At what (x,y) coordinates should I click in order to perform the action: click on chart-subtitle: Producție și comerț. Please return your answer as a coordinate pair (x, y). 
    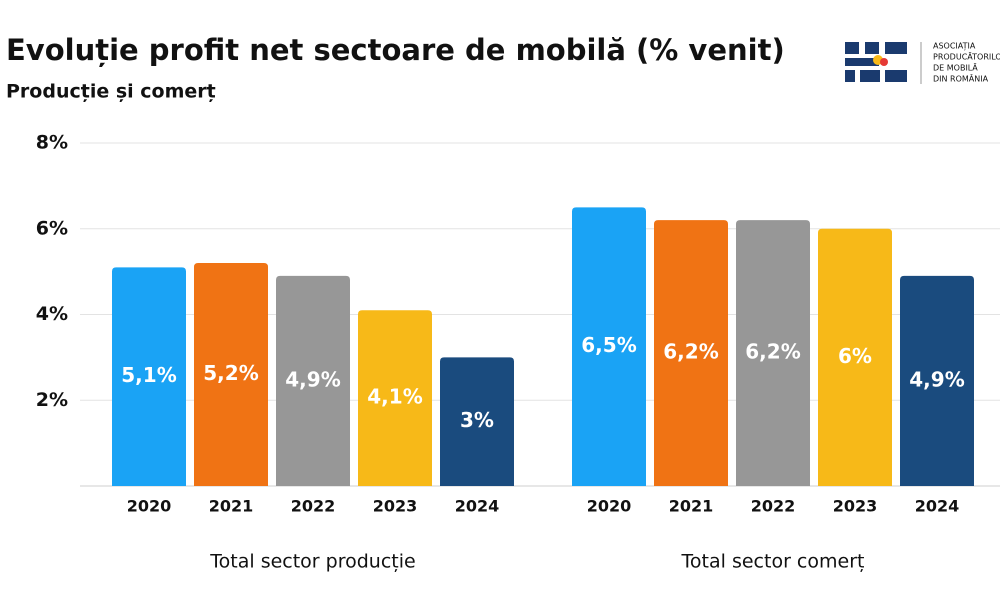
    Looking at the image, I should click on (111, 92).